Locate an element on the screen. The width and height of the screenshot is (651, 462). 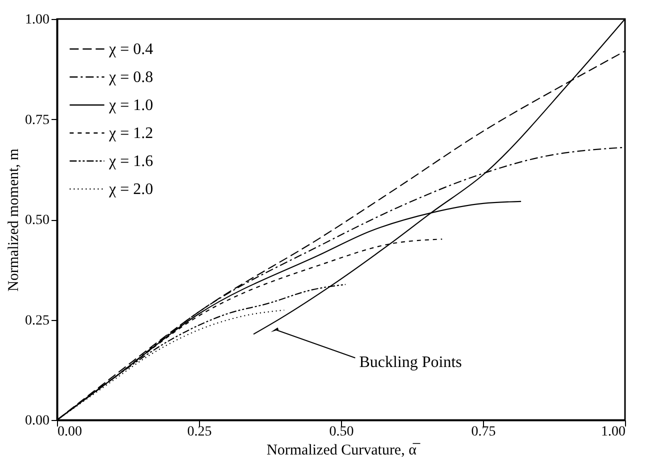
legend-label: χ = 1.6 is located at coordinates (131, 161).